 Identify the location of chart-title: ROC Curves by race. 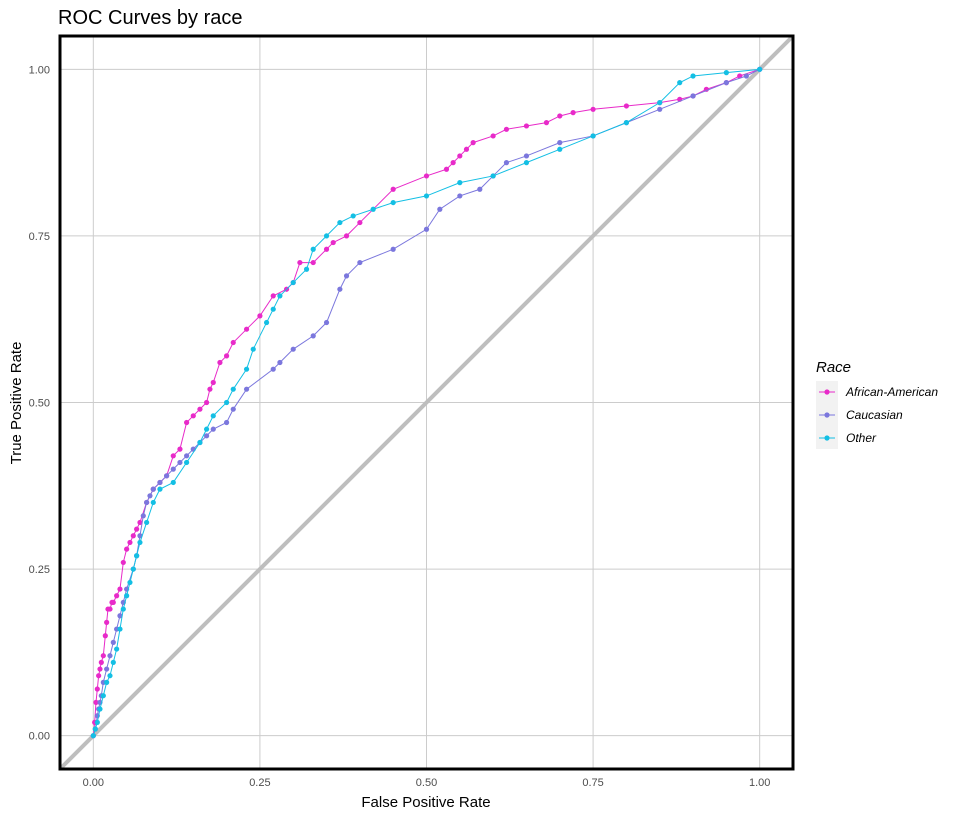
(150, 18).